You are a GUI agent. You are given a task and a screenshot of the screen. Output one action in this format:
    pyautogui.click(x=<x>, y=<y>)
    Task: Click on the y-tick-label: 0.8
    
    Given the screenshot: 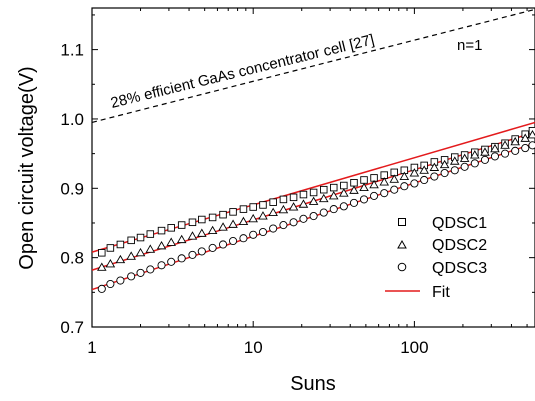 What is the action you would take?
    pyautogui.click(x=72, y=258)
    